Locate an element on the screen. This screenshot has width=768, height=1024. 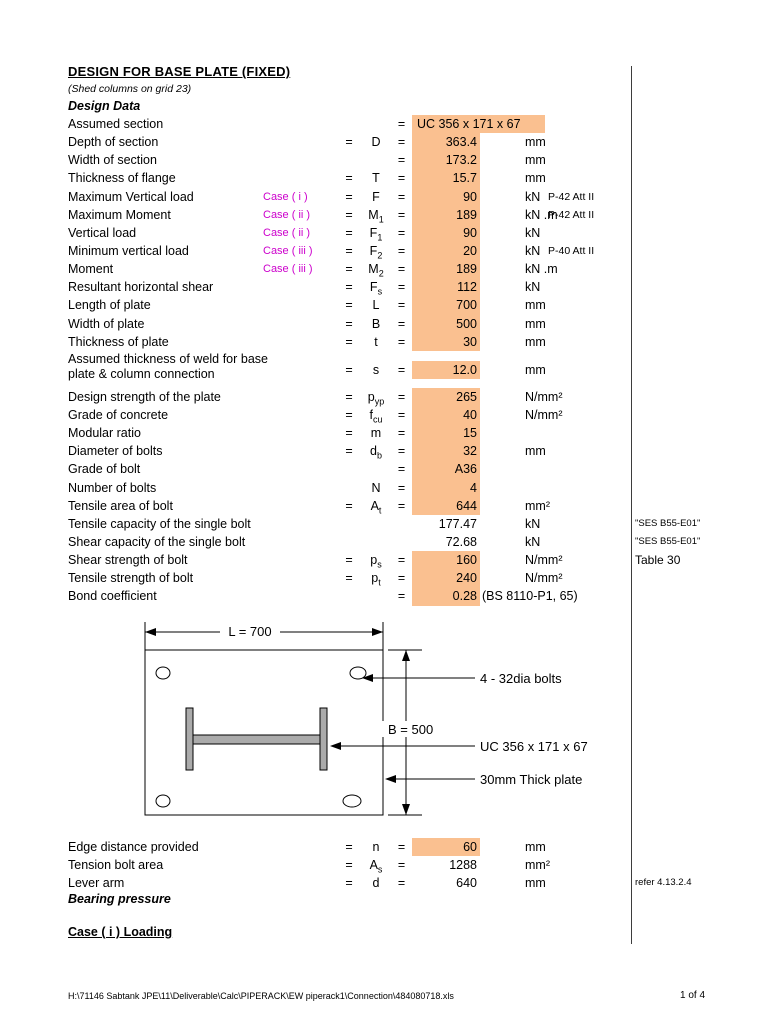
symbol-subscript: 1 is located at coordinates (381, 219).